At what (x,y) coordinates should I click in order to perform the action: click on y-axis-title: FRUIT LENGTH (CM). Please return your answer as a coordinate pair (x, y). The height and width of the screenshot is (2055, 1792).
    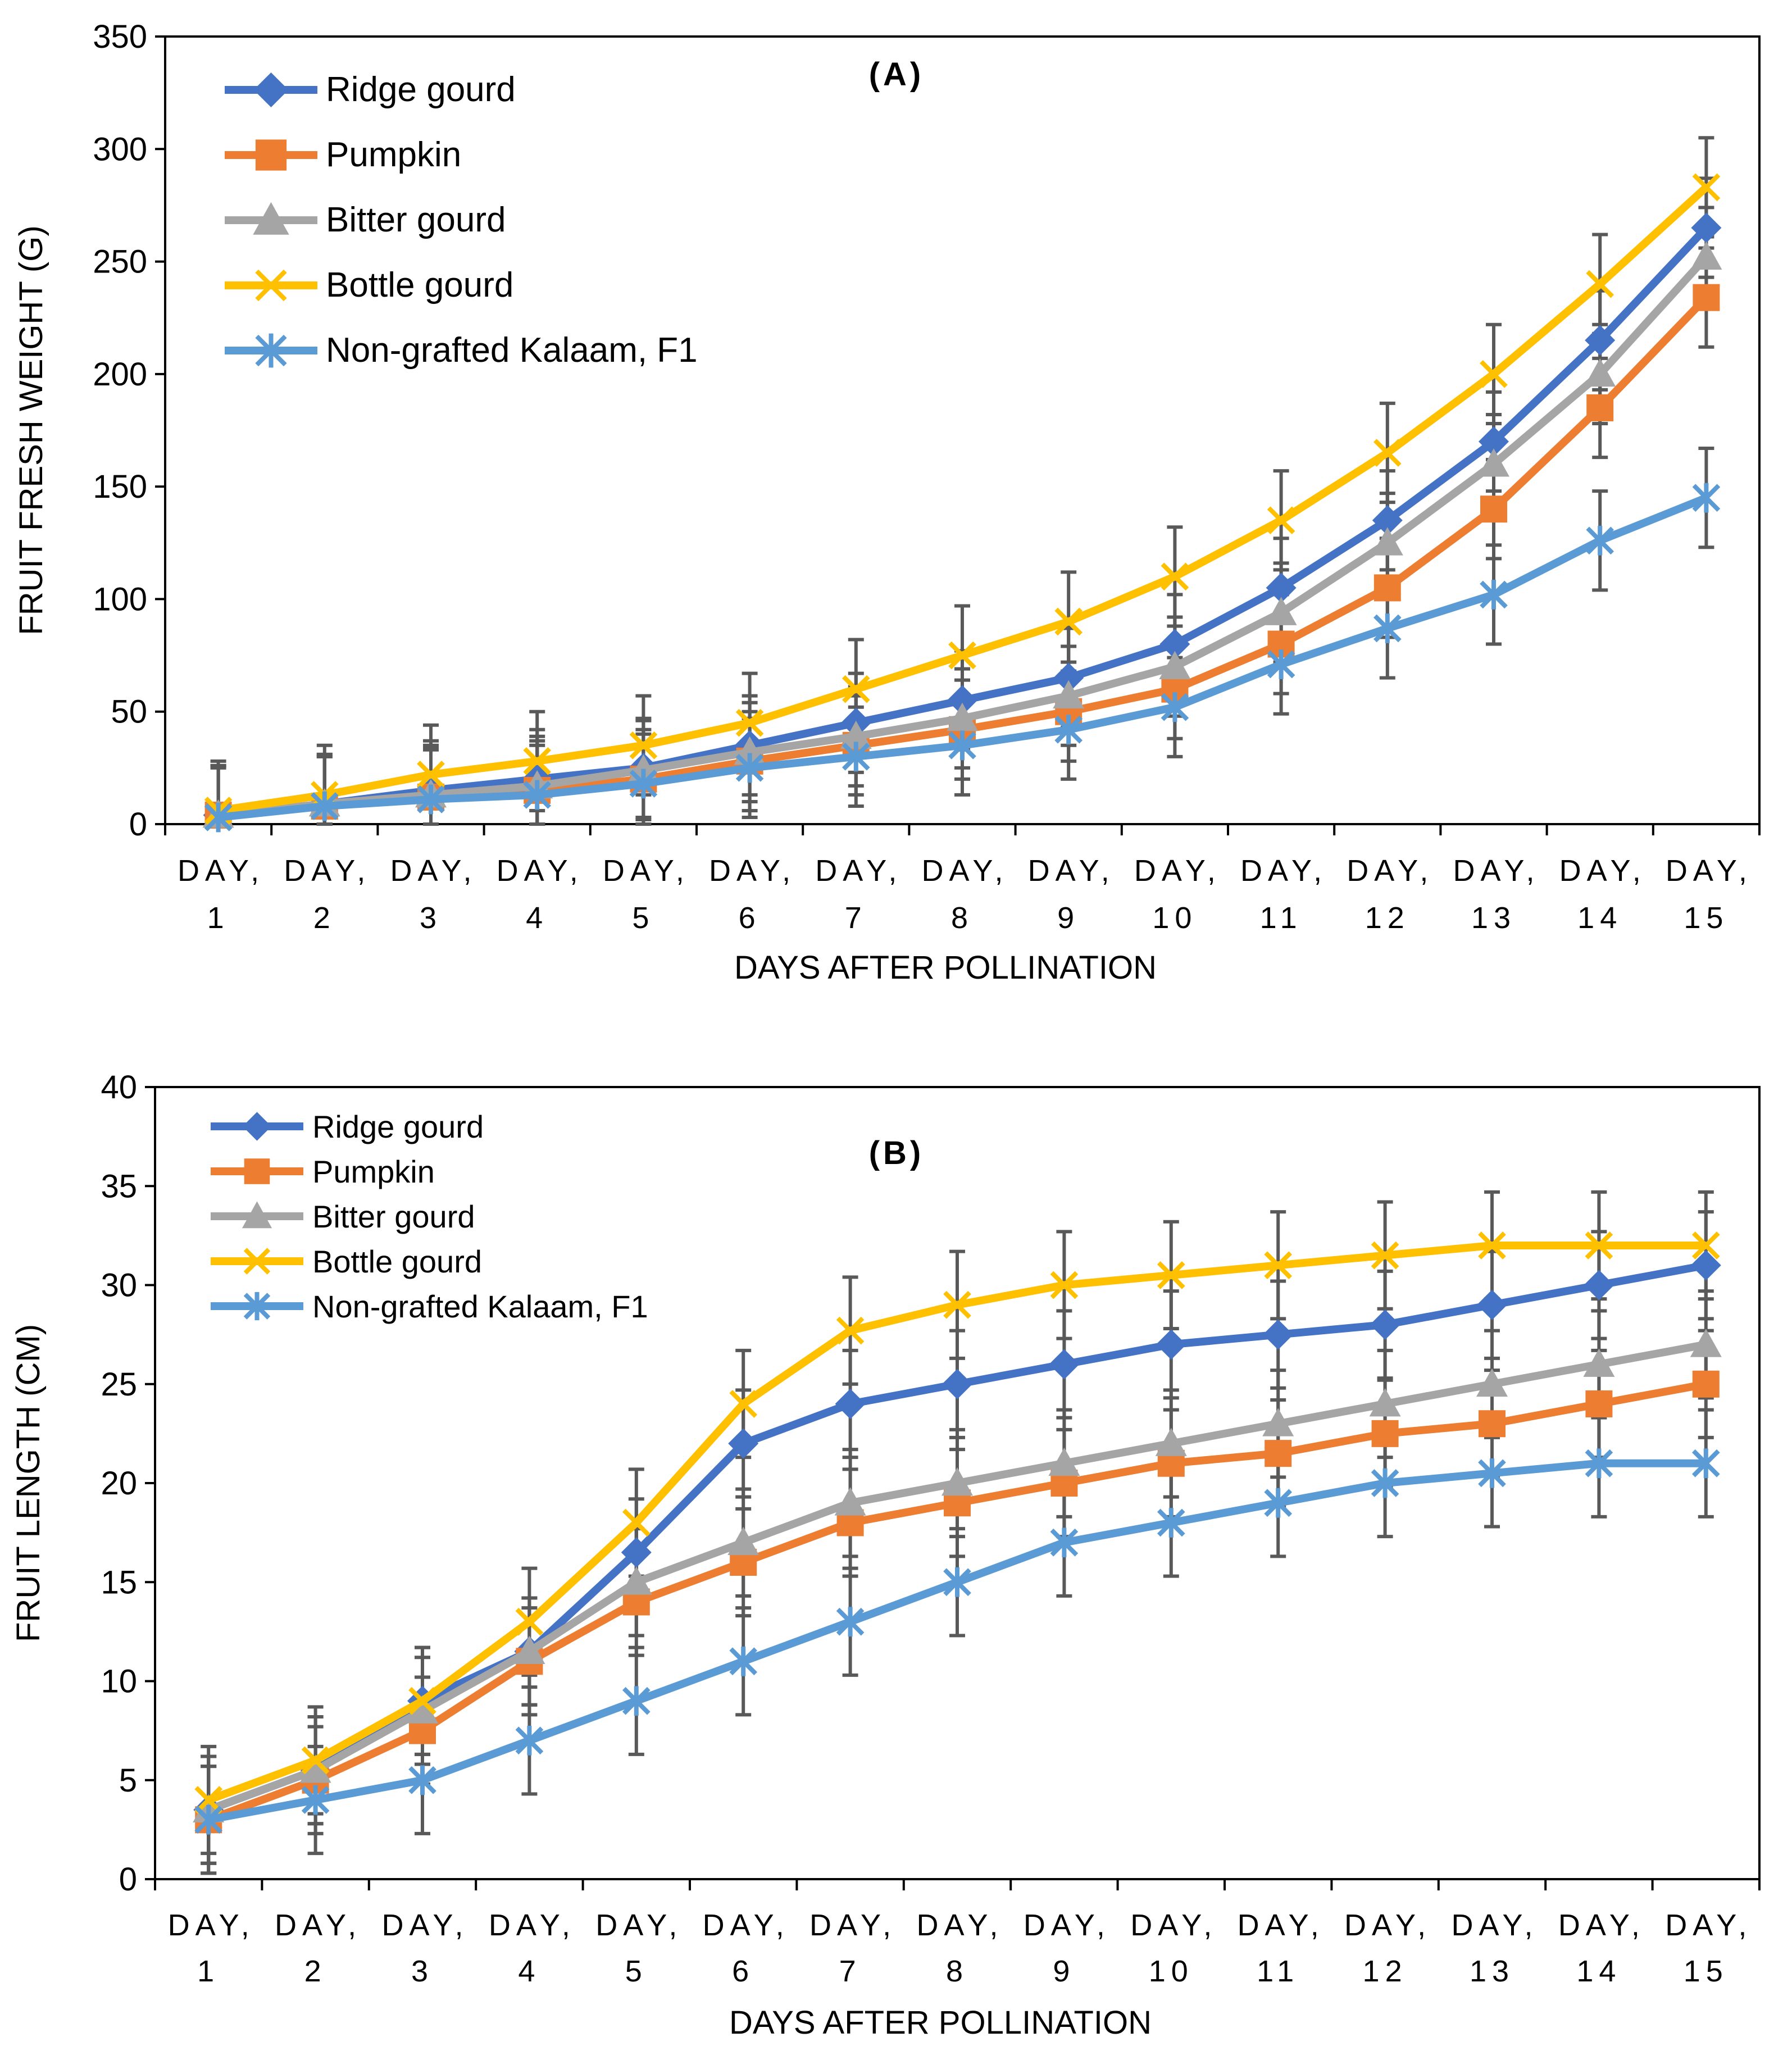
    Looking at the image, I should click on (28, 1483).